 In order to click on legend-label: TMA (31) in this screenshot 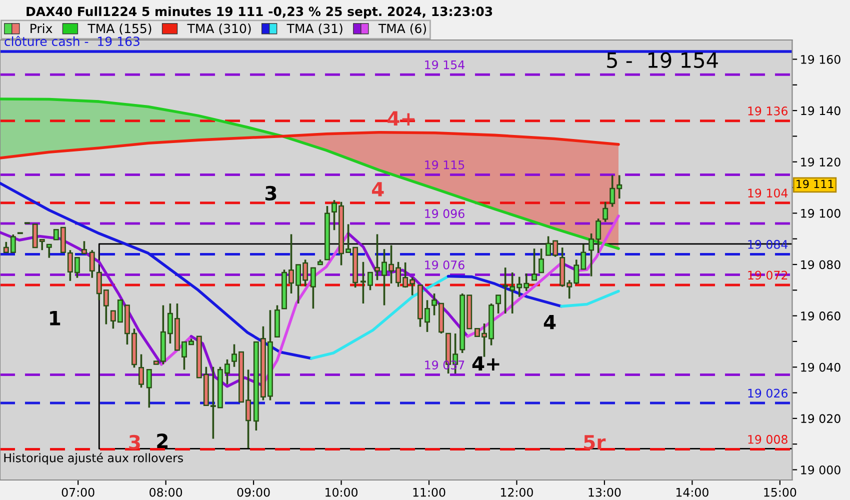, I will do `click(314, 29)`.